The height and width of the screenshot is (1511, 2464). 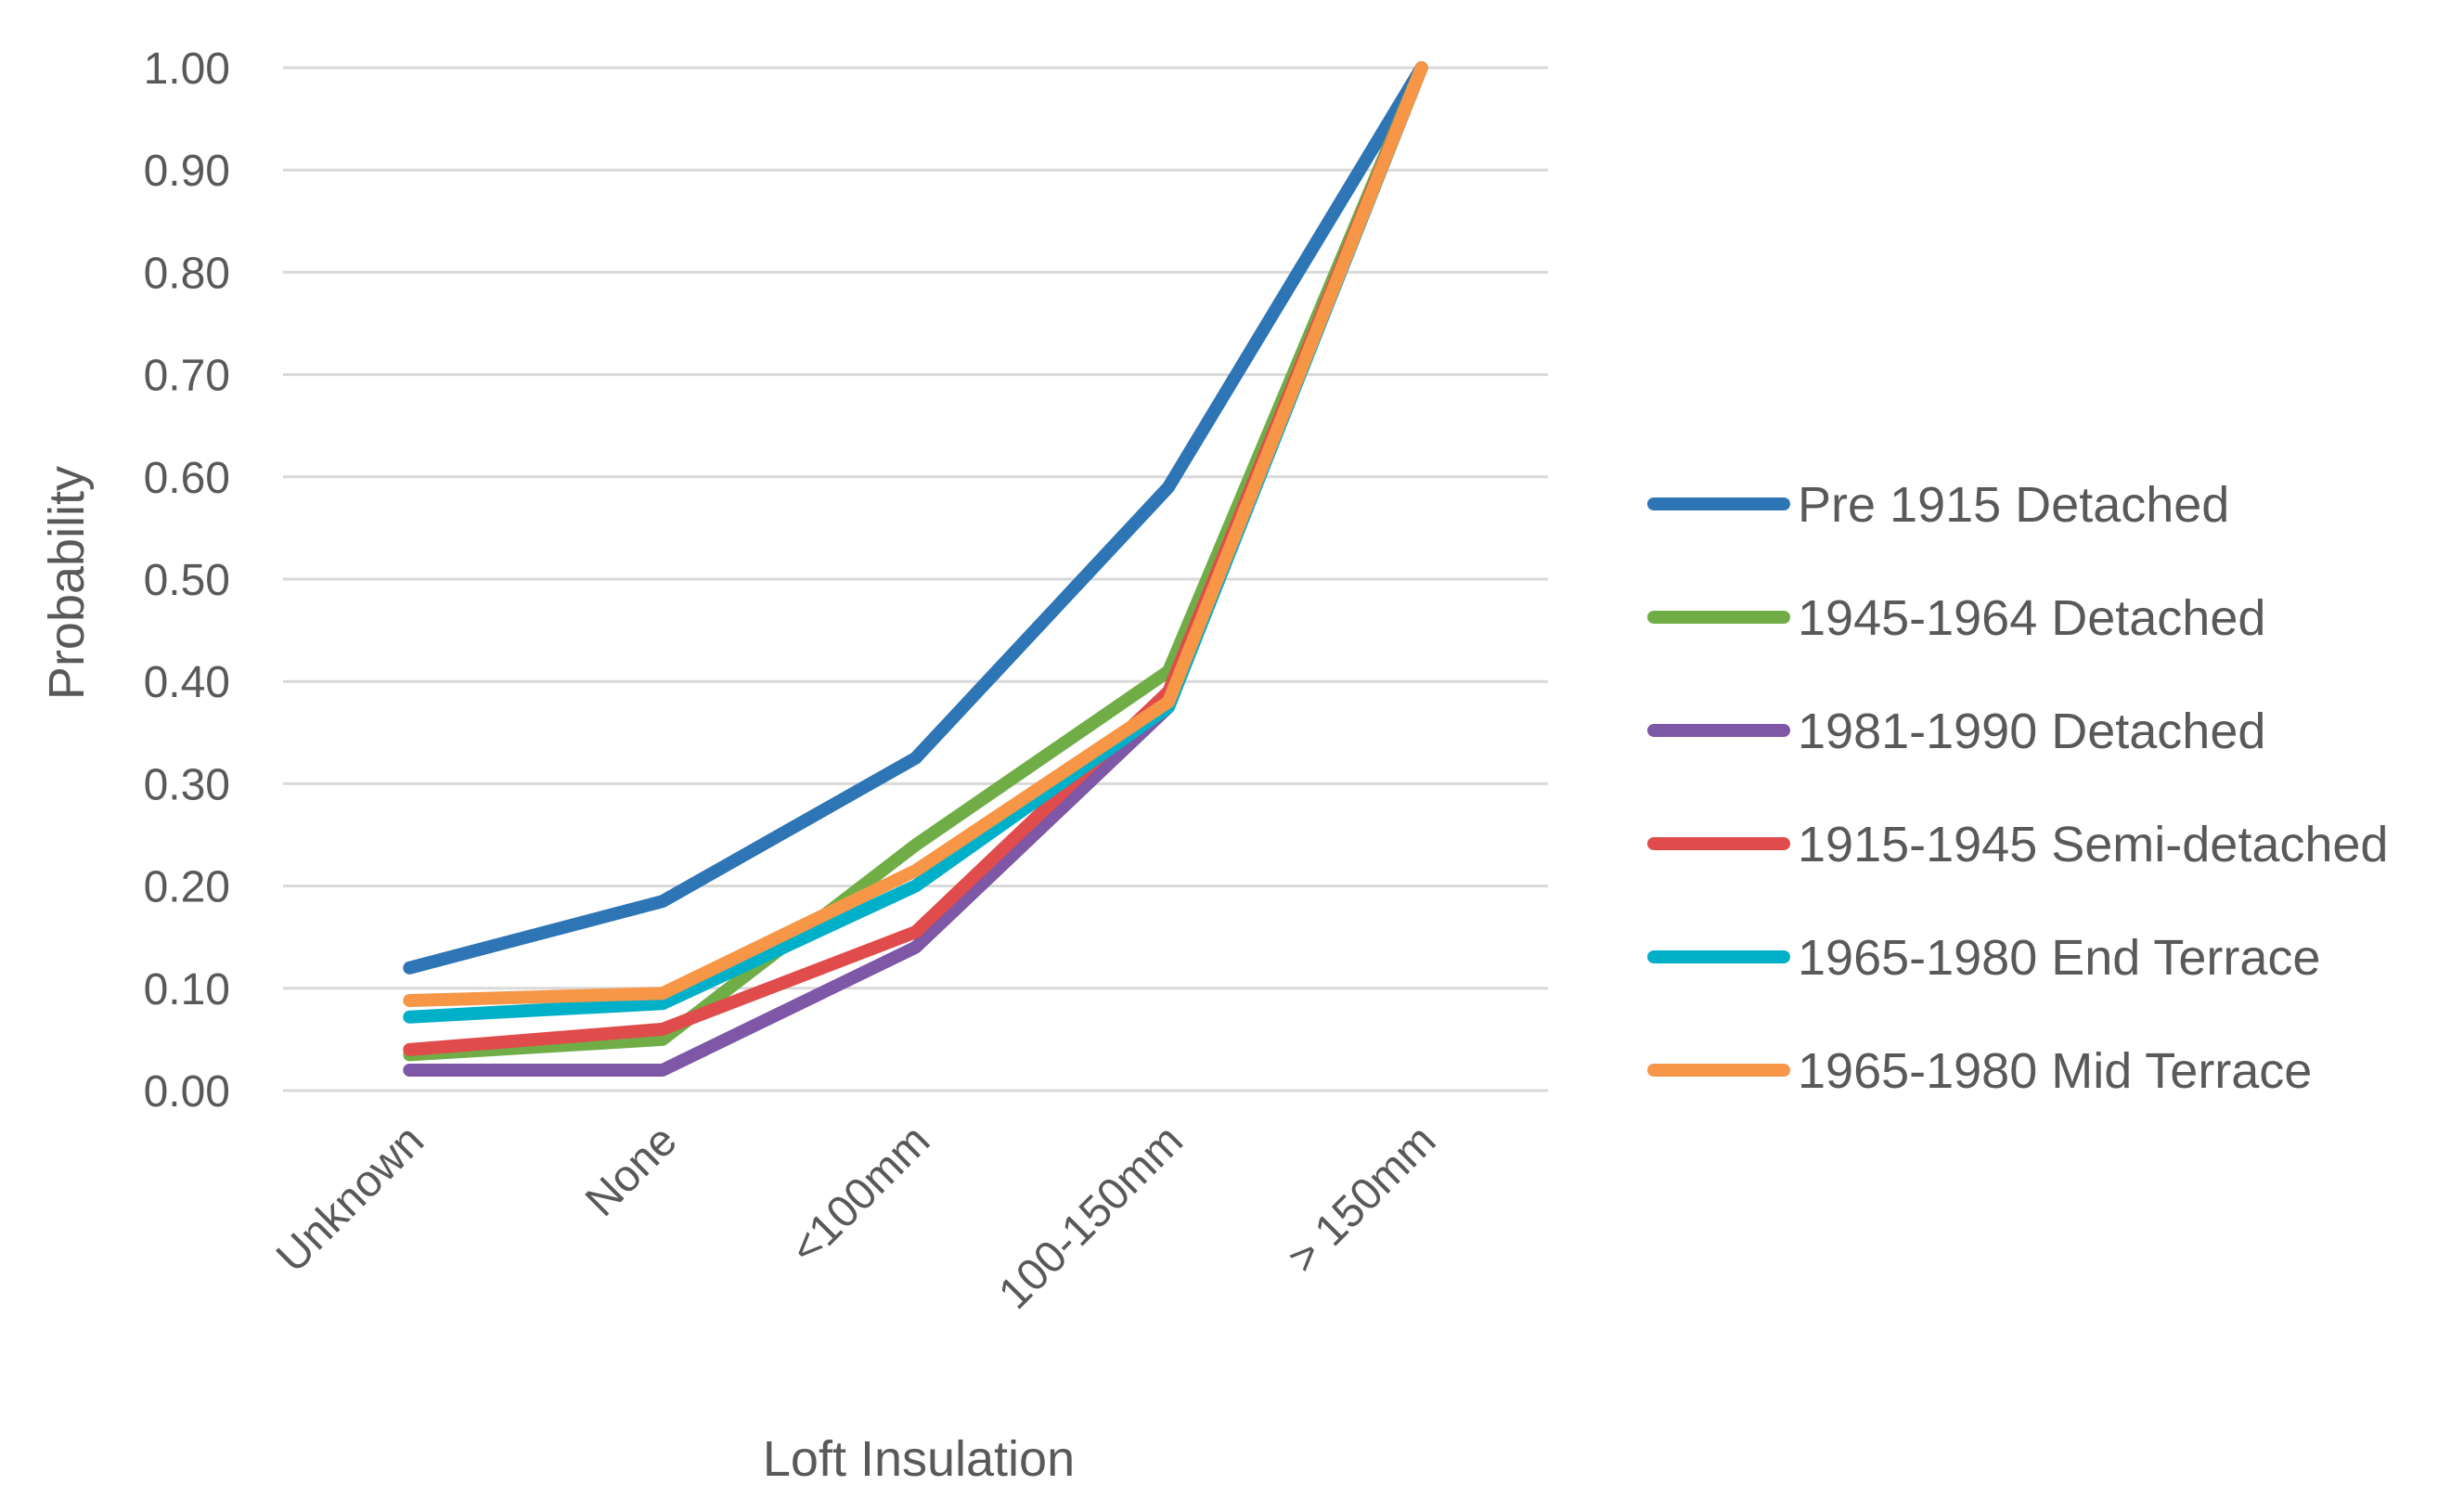 What do you see at coordinates (187, 682) in the screenshot?
I see `y-tick-label: 0.40` at bounding box center [187, 682].